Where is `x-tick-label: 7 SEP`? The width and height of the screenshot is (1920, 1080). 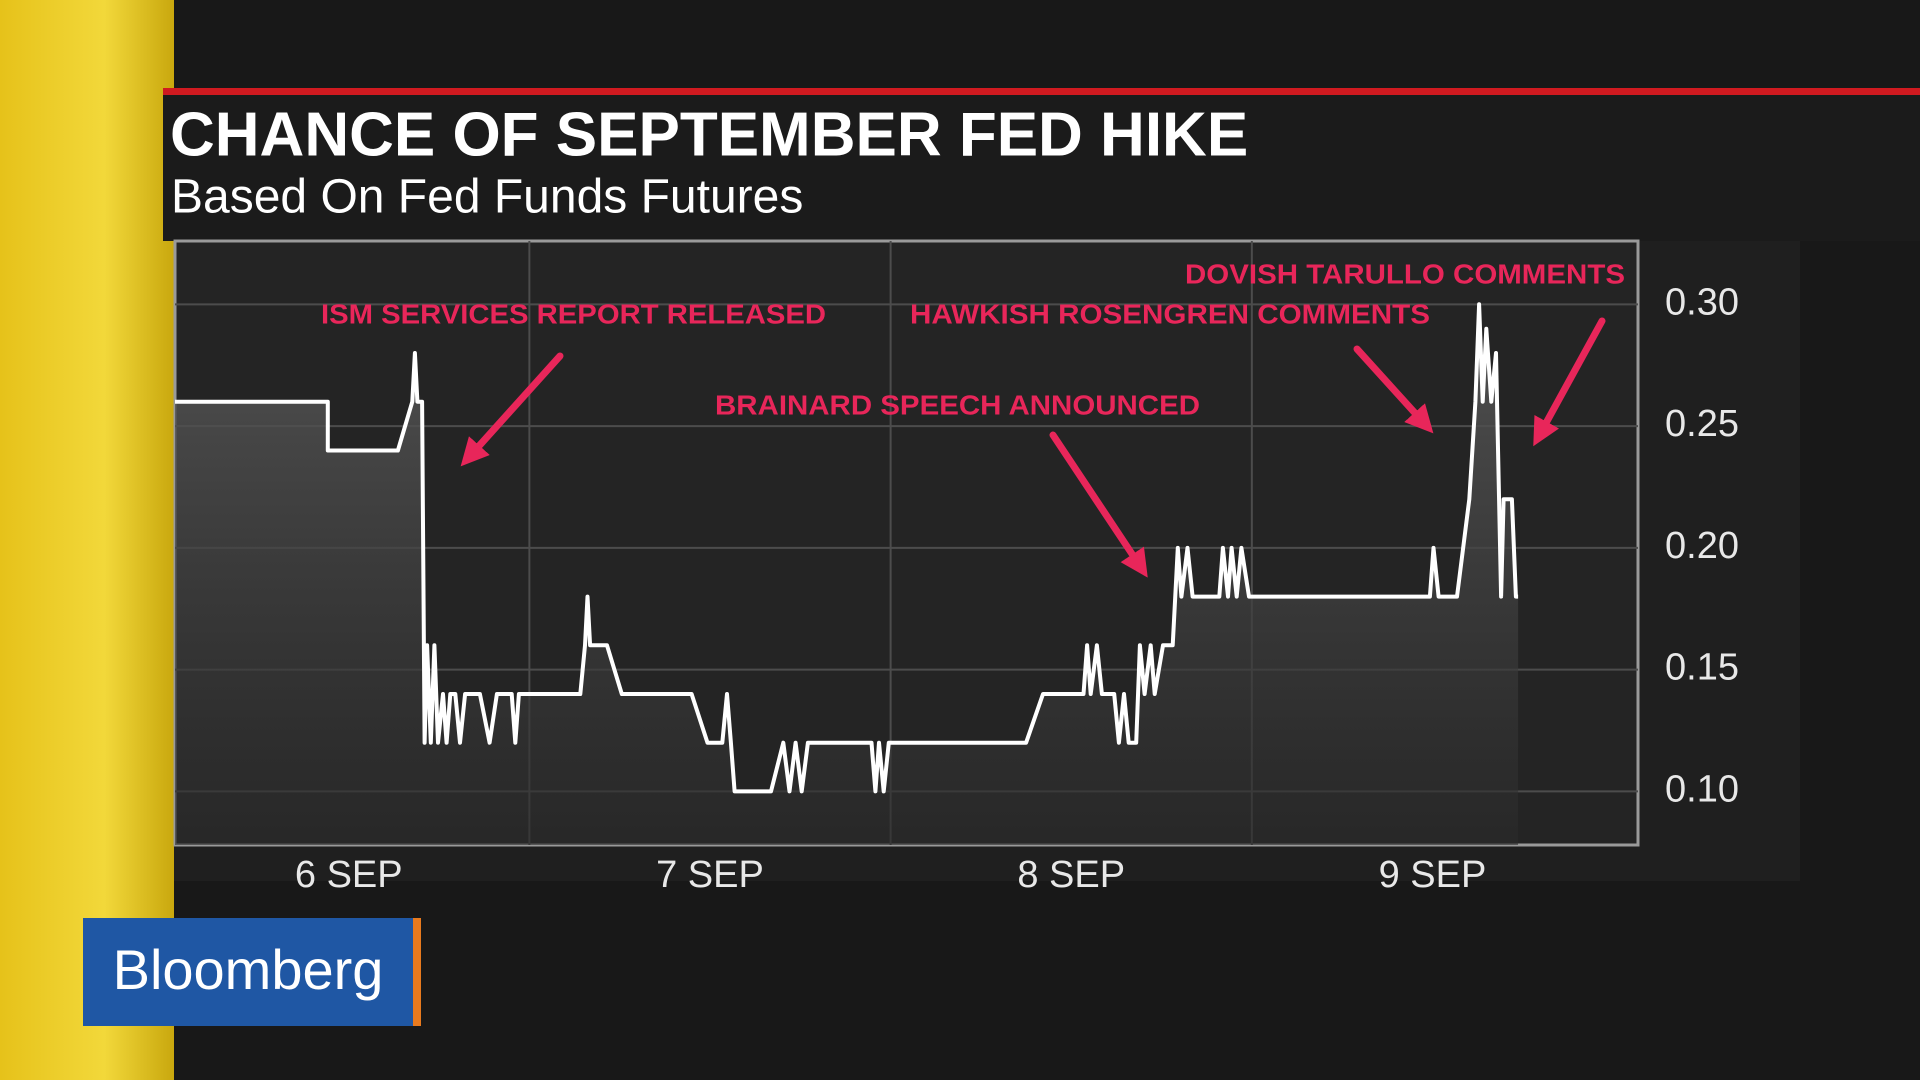 x-tick-label: 7 SEP is located at coordinates (710, 875).